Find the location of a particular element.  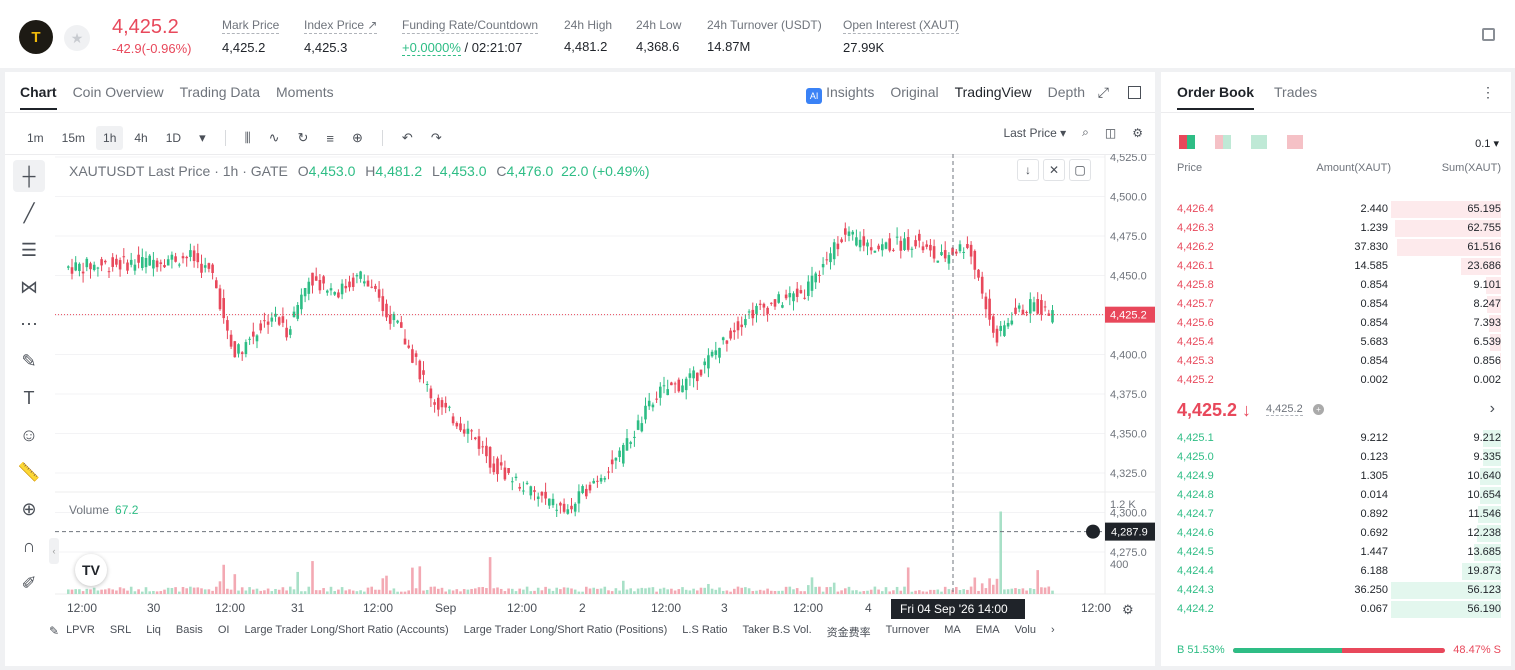

ask-row: 4,425.6 0.854 7.393 is located at coordinates (1339, 323).